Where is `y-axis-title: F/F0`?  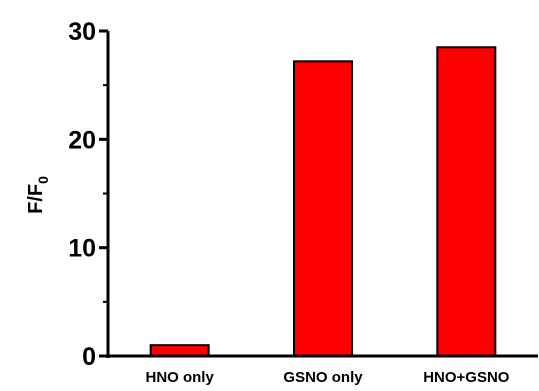 y-axis-title: F/F0 is located at coordinates (38, 195).